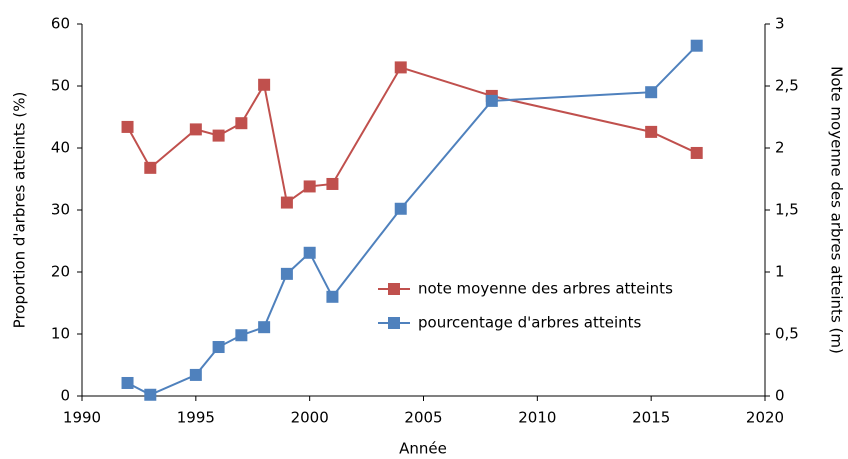  Describe the element at coordinates (651, 418) in the screenshot. I see `x-tick-label: 2015` at that location.